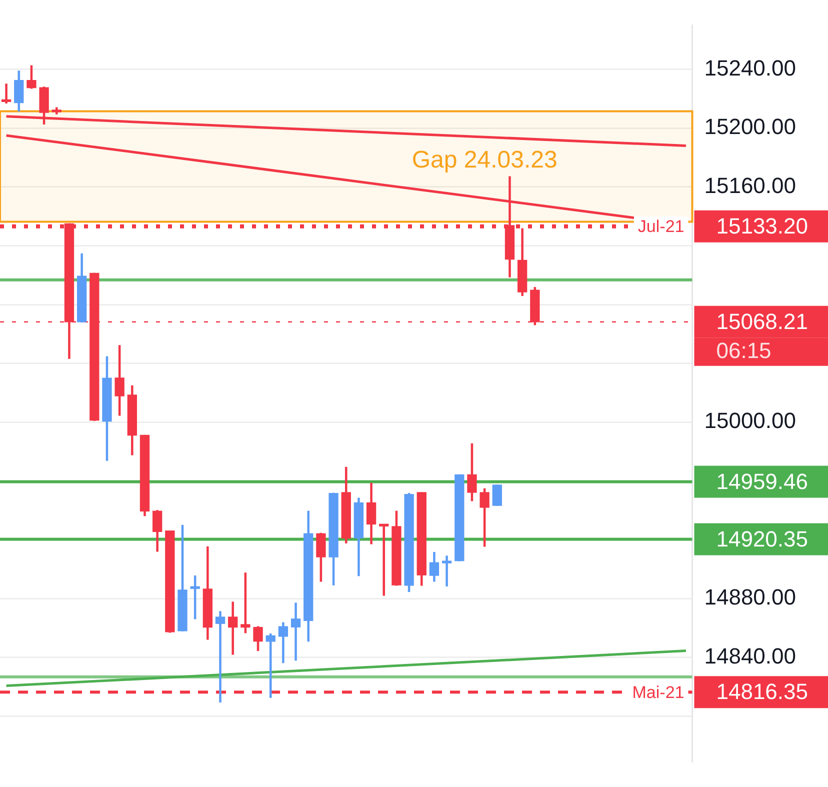  What do you see at coordinates (762, 539) in the screenshot?
I see `ref-line-label: 14920.35` at bounding box center [762, 539].